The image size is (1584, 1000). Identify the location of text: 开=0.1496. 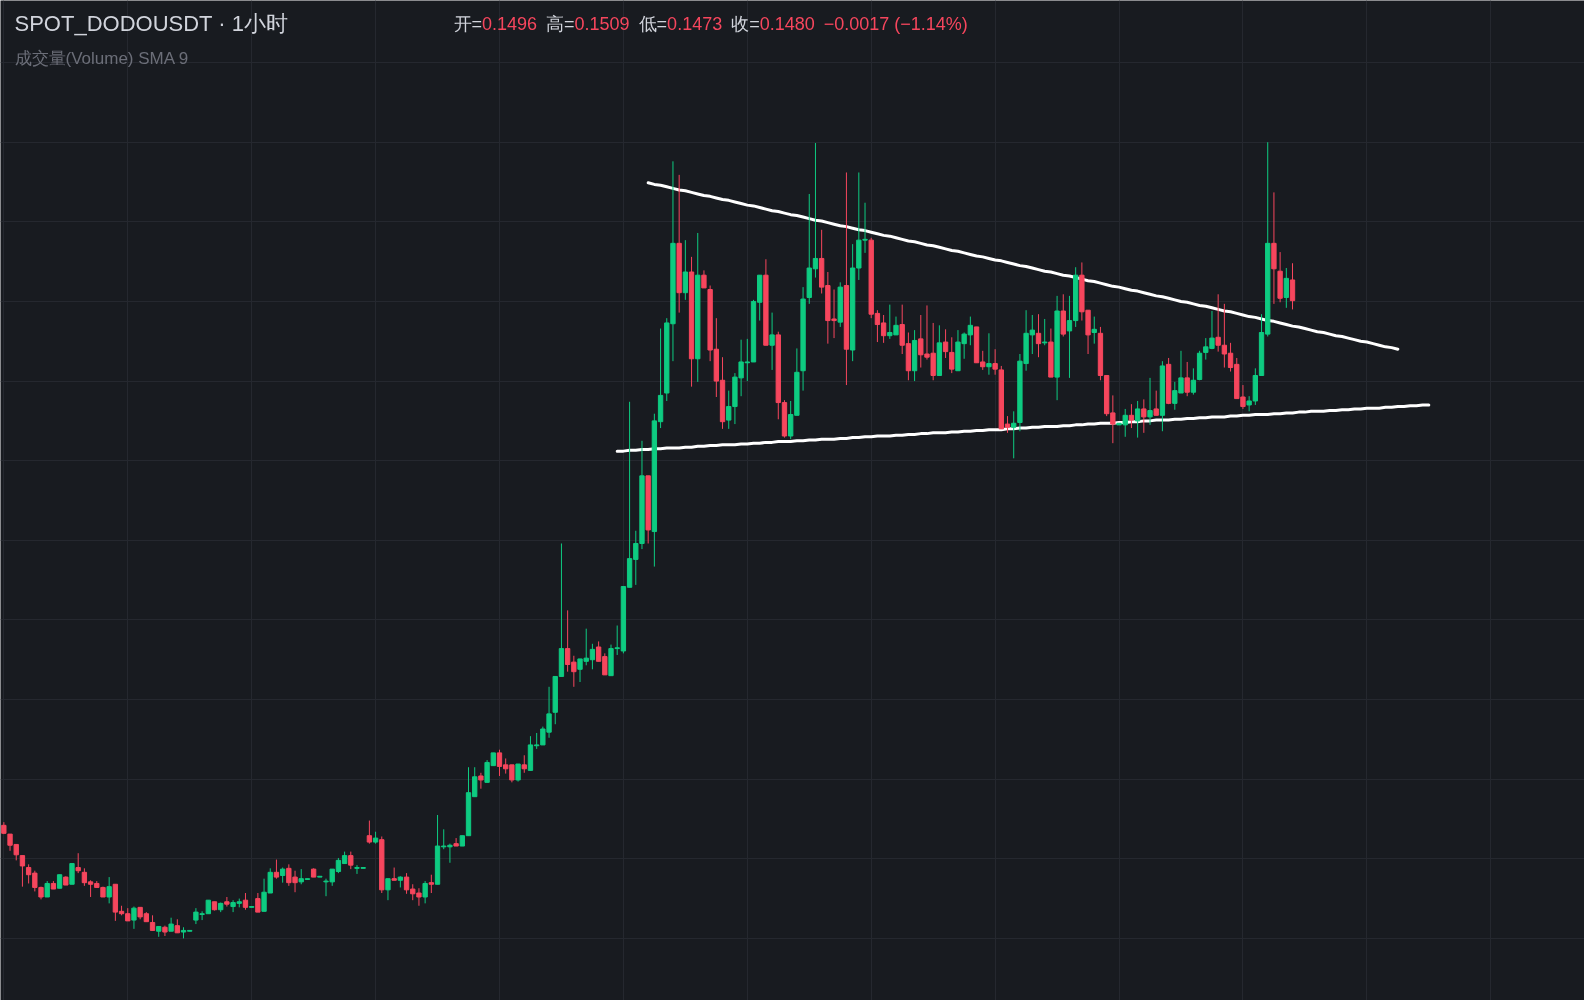
(495, 23).